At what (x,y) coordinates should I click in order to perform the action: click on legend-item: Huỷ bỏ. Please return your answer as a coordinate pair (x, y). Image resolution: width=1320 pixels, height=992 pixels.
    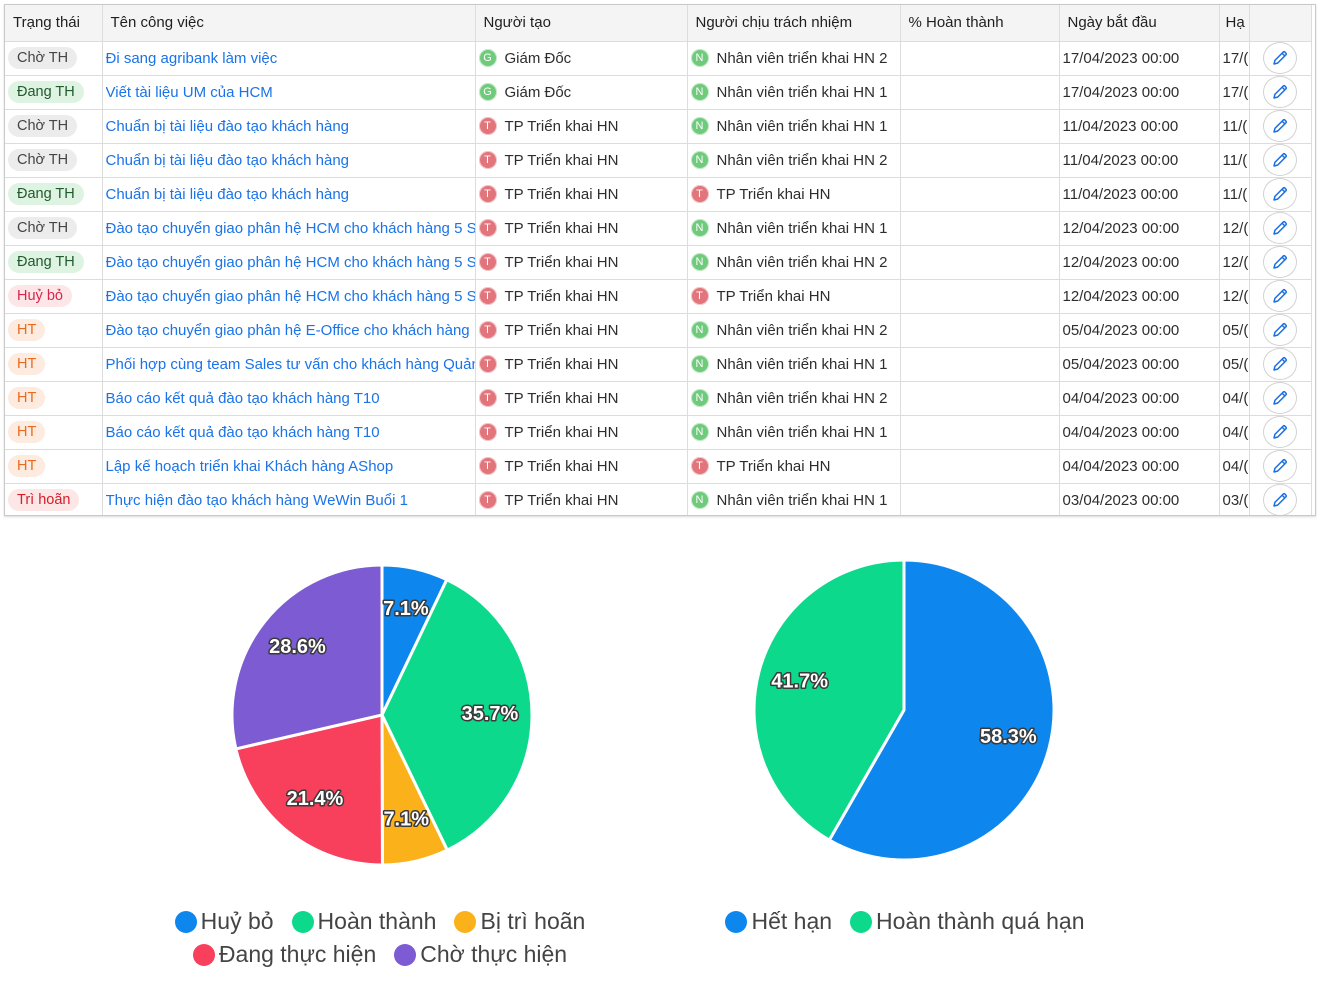
    Looking at the image, I should click on (224, 921).